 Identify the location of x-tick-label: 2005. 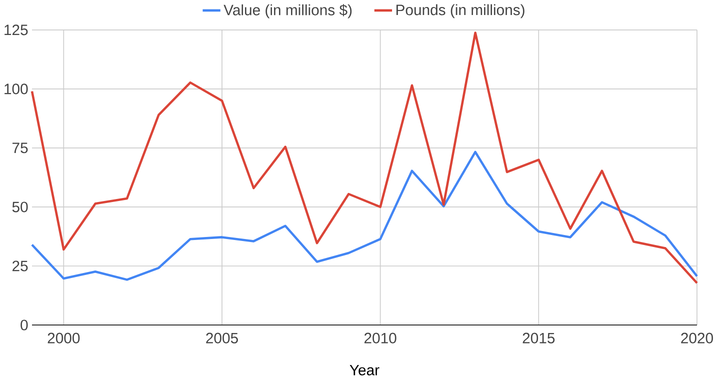
(222, 338).